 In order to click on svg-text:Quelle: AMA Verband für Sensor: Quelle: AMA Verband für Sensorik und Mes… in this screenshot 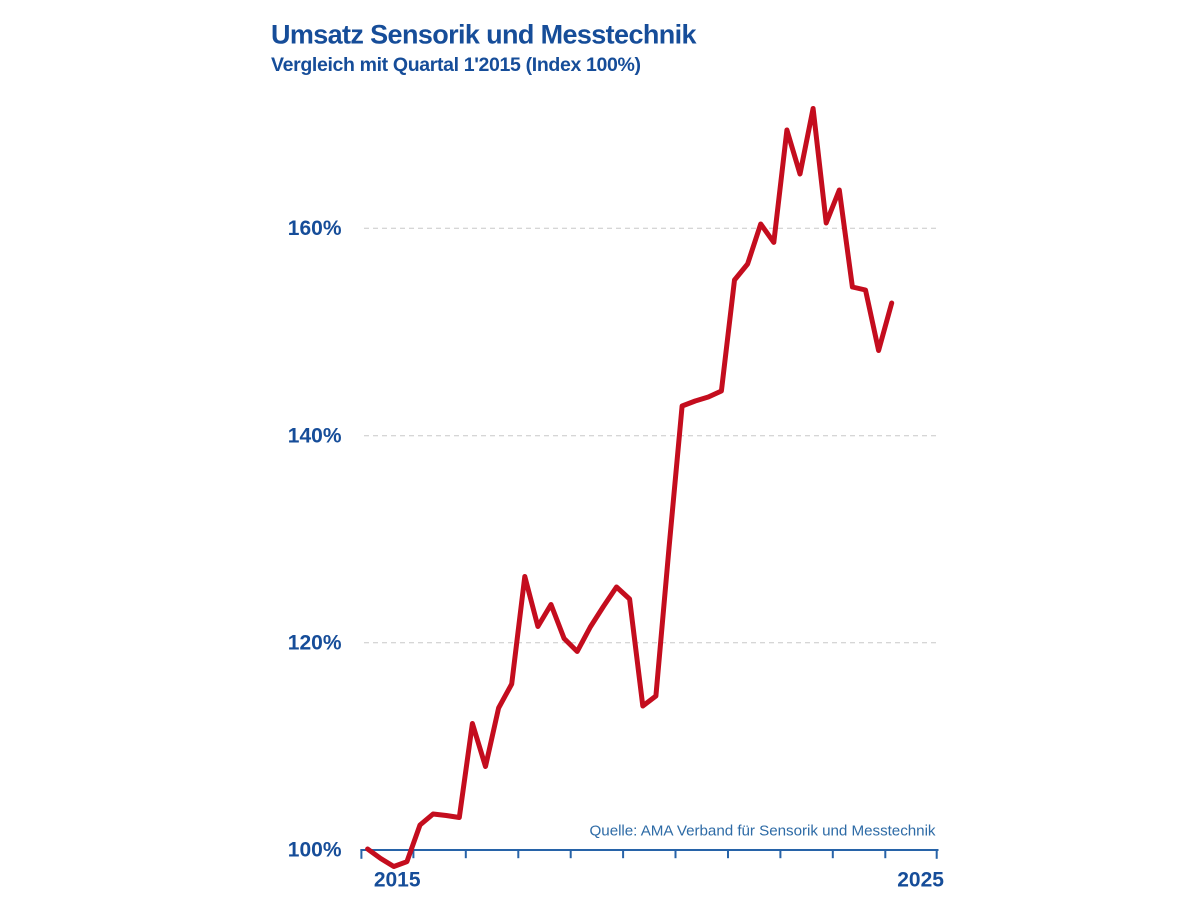, I will do `click(763, 831)`.